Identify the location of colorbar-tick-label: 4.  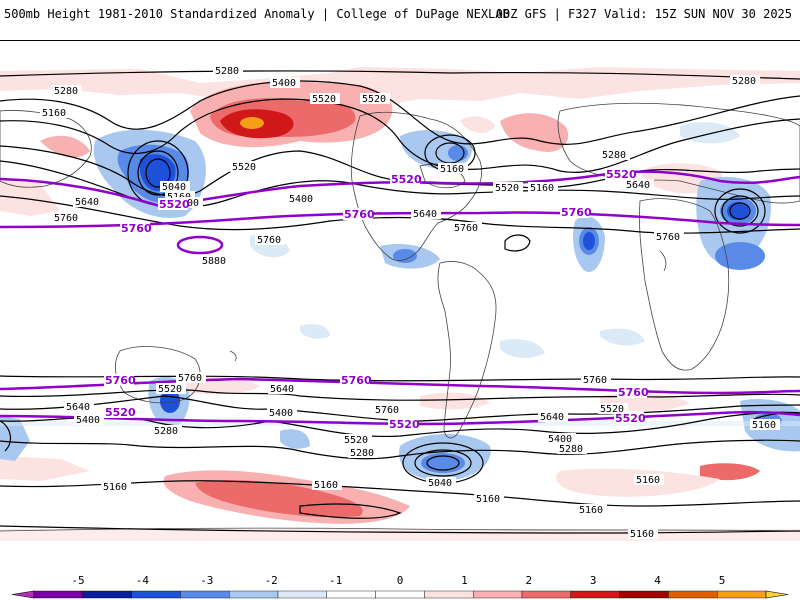
(657, 580).